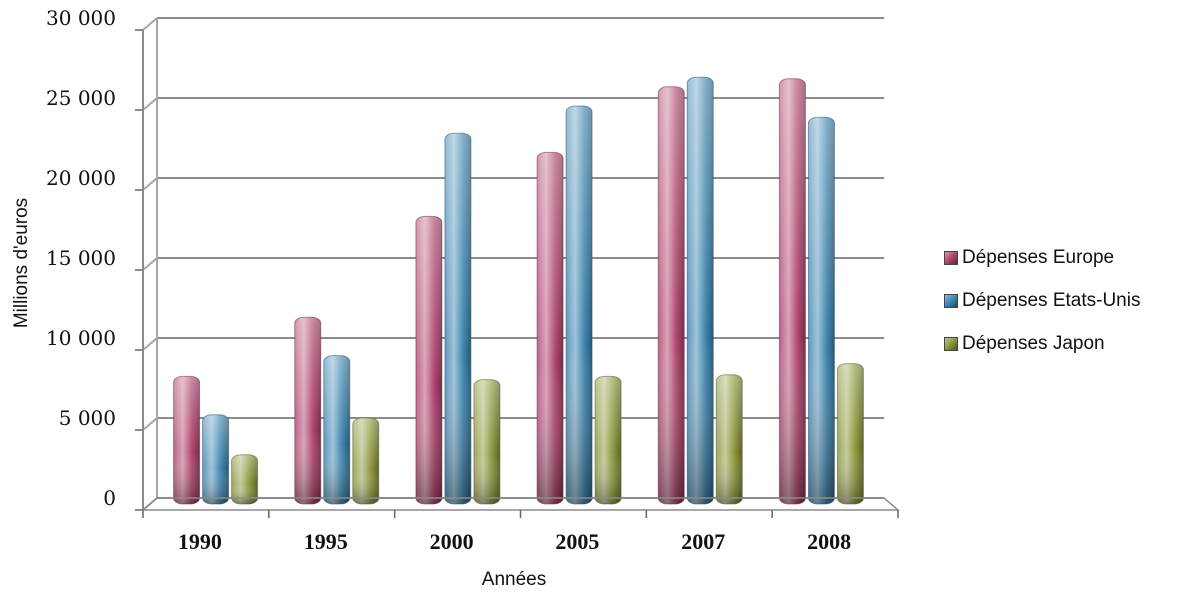 This screenshot has width=1204, height=592. Describe the element at coordinates (81, 258) in the screenshot. I see `y-tick-label: 15 000` at that location.